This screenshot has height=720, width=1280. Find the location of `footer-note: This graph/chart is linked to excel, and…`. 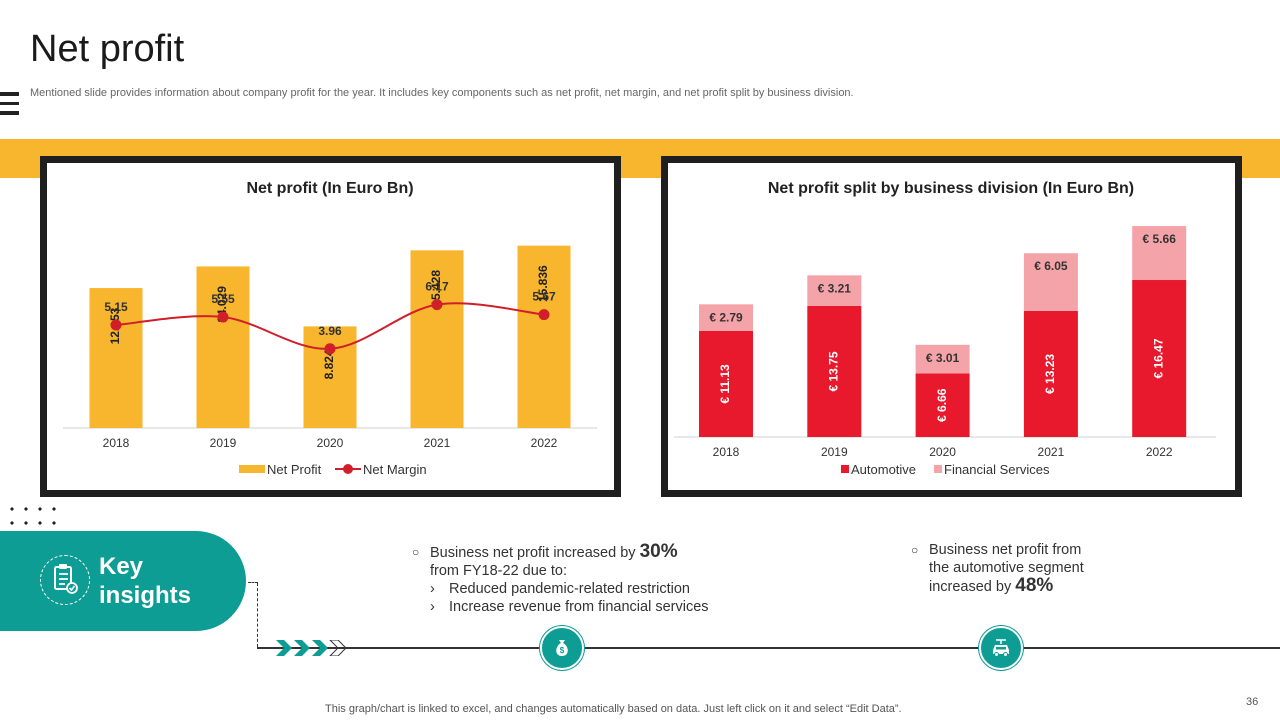

footer-note: This graph/chart is linked to excel, and… is located at coordinates (613, 709).